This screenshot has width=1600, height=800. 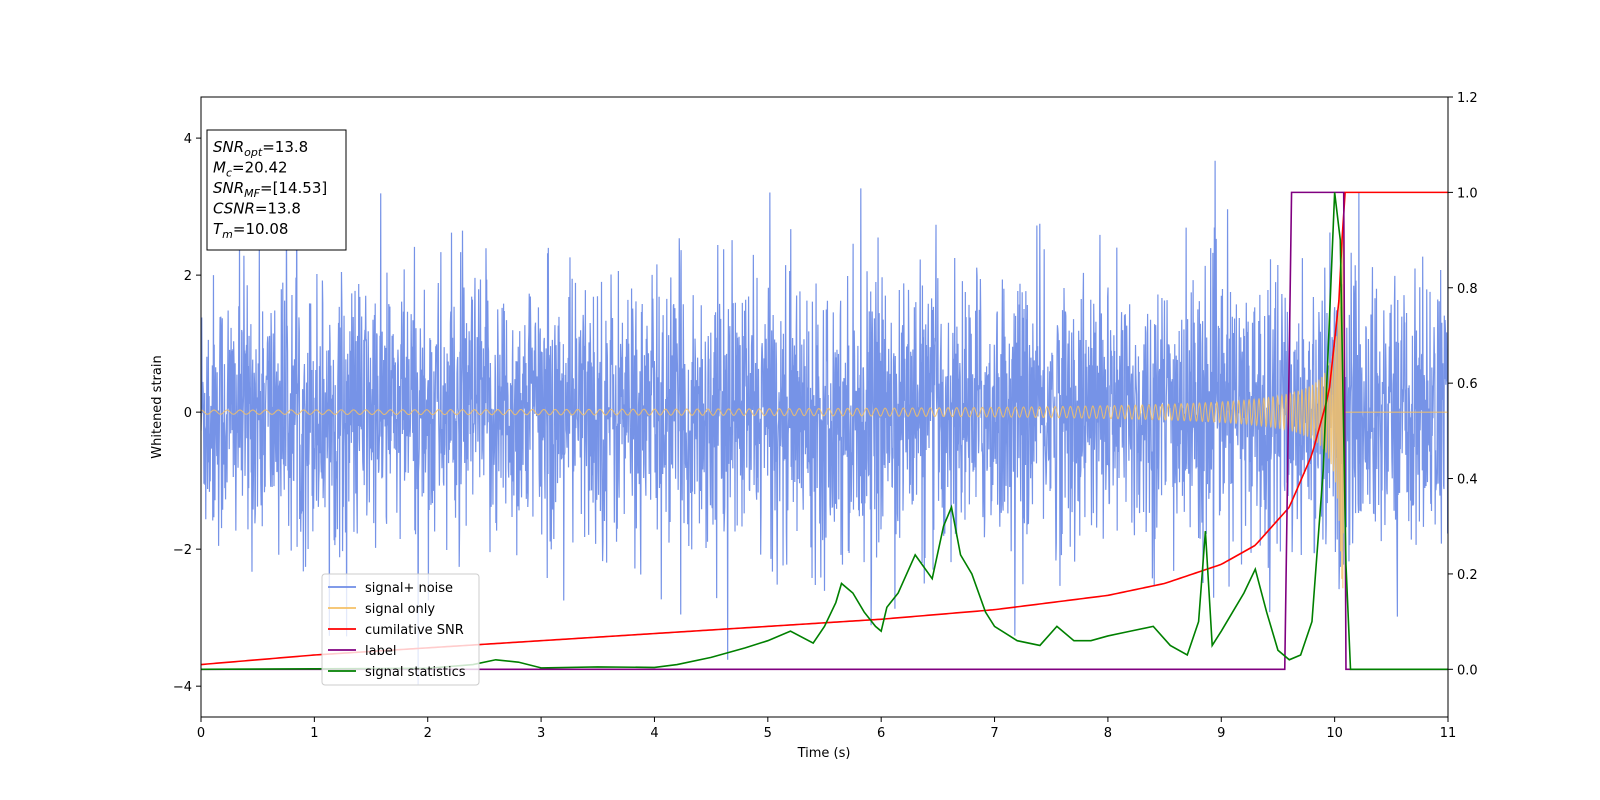 What do you see at coordinates (654, 733) in the screenshot?
I see `x-tick-label: 4` at bounding box center [654, 733].